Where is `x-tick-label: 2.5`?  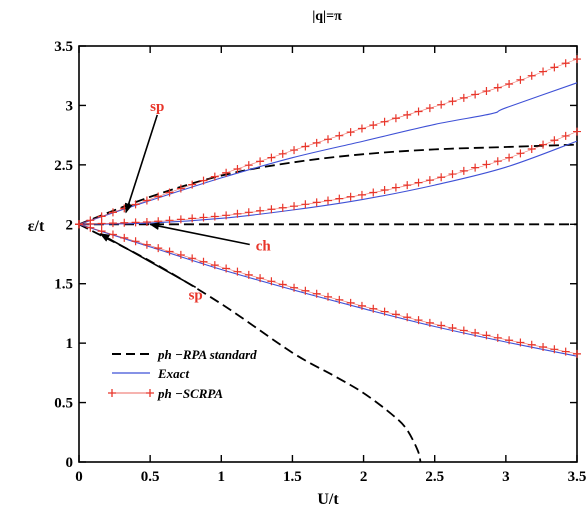
x-tick-label: 2.5 is located at coordinates (434, 477).